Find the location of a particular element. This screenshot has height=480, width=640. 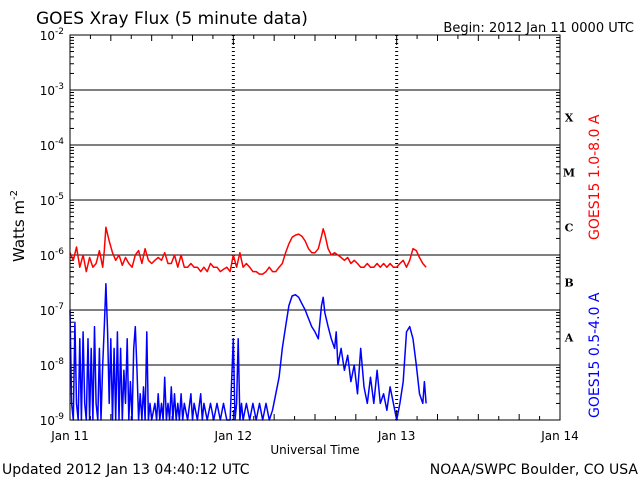

x-tick-labels: Jan 11 Jan 12 Jan 13 Jan 14 is located at coordinates (314, 436).